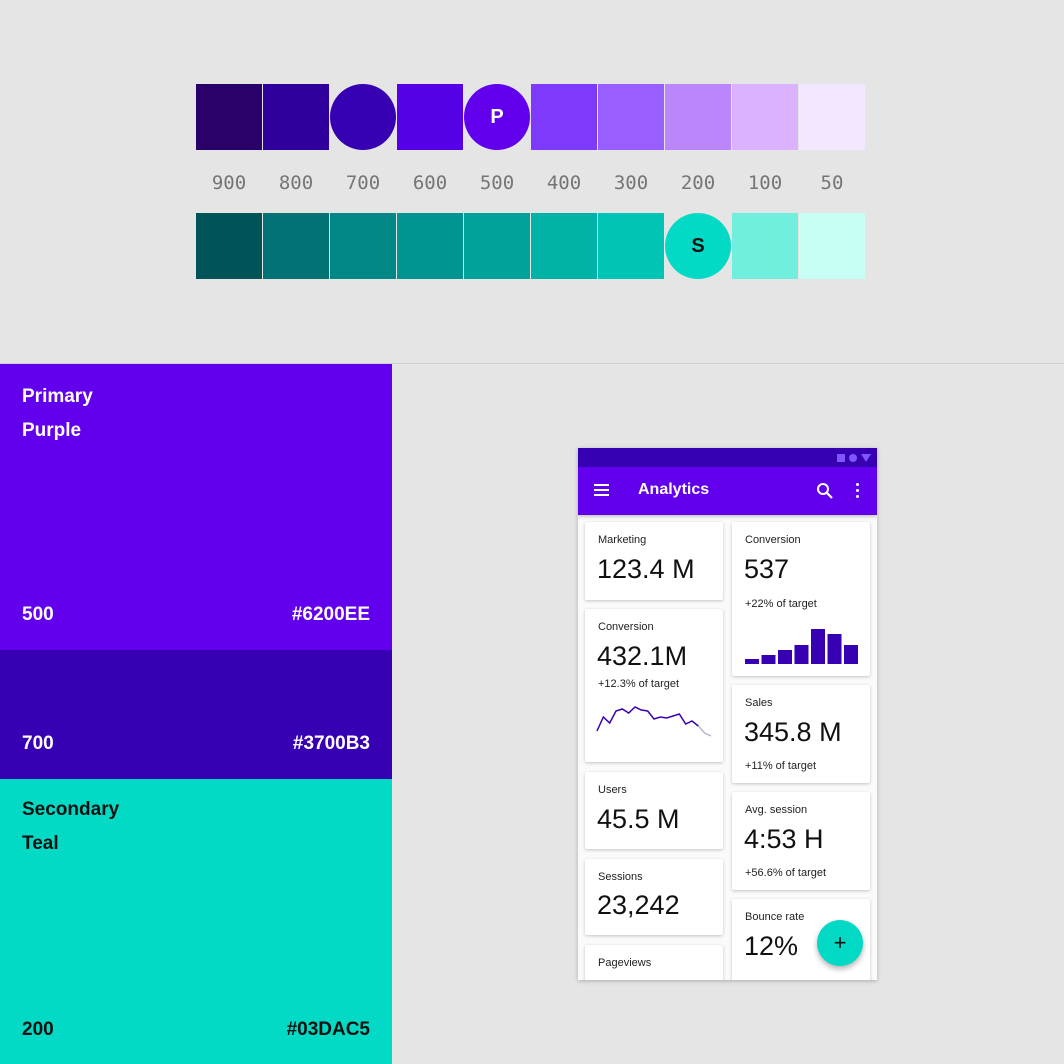 The width and height of the screenshot is (1064, 1064). Describe the element at coordinates (857, 491) in the screenshot. I see `more-vert-icon` at that location.